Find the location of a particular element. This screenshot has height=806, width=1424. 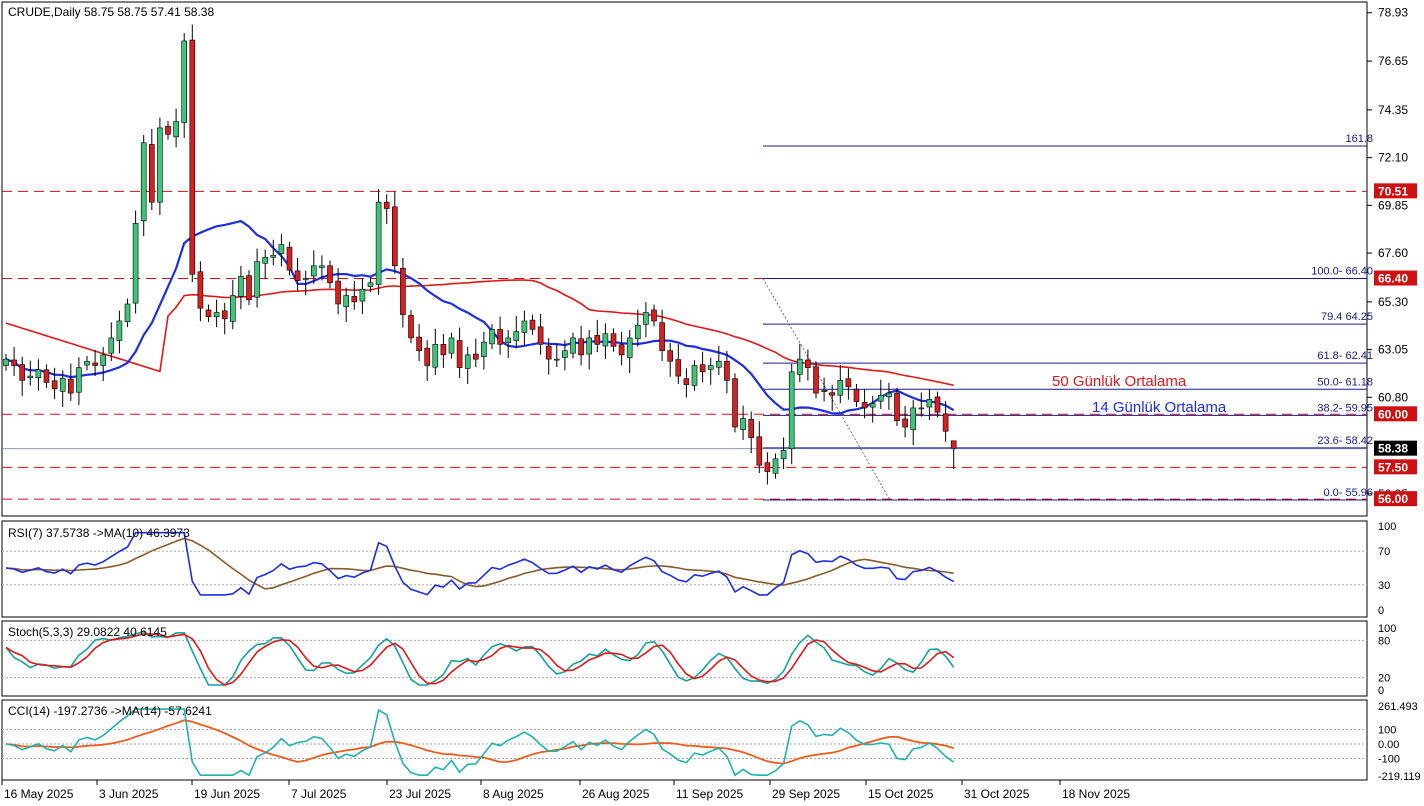

date-label: 8 Aug 2025 is located at coordinates (513, 794).